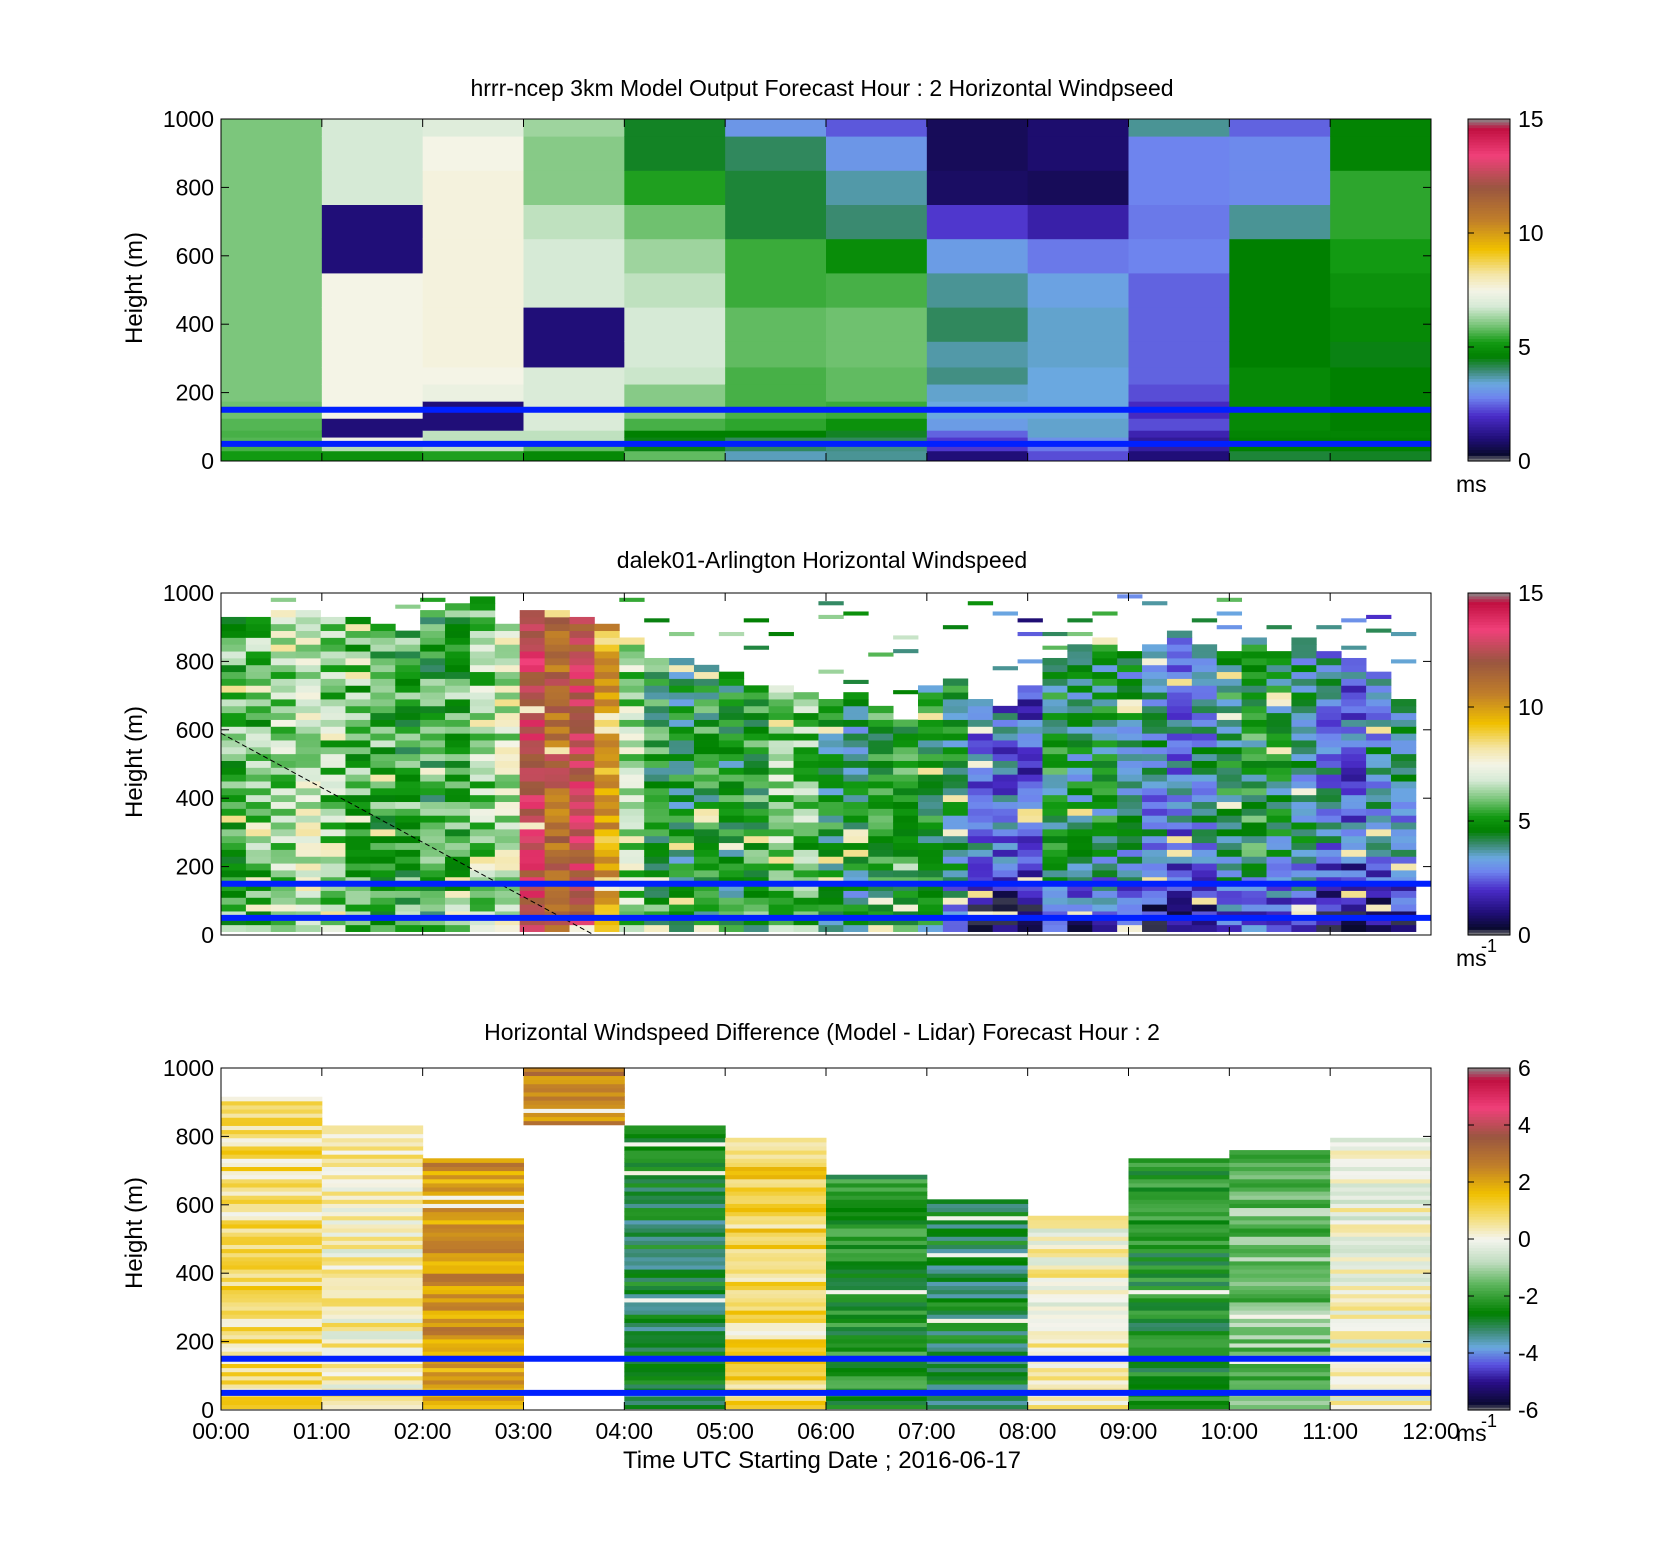 This screenshot has height=1561, width=1680. I want to click on y-tick-label: 800, so click(195, 661).